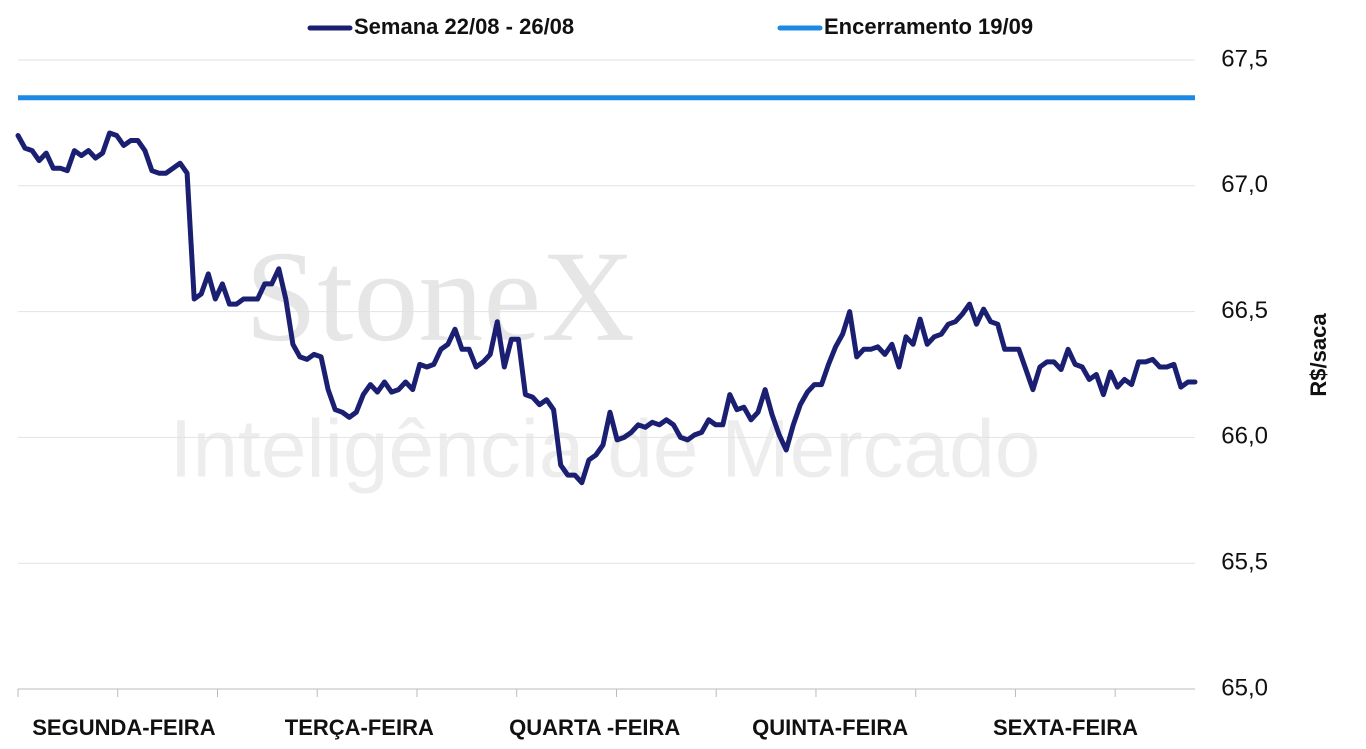 This screenshot has width=1366, height=749. Describe the element at coordinates (1244, 310) in the screenshot. I see `y-tick-label: 66,5` at that location.